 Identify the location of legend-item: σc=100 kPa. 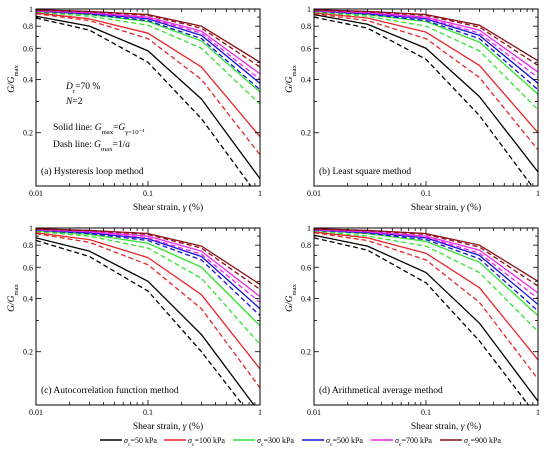
(194, 442).